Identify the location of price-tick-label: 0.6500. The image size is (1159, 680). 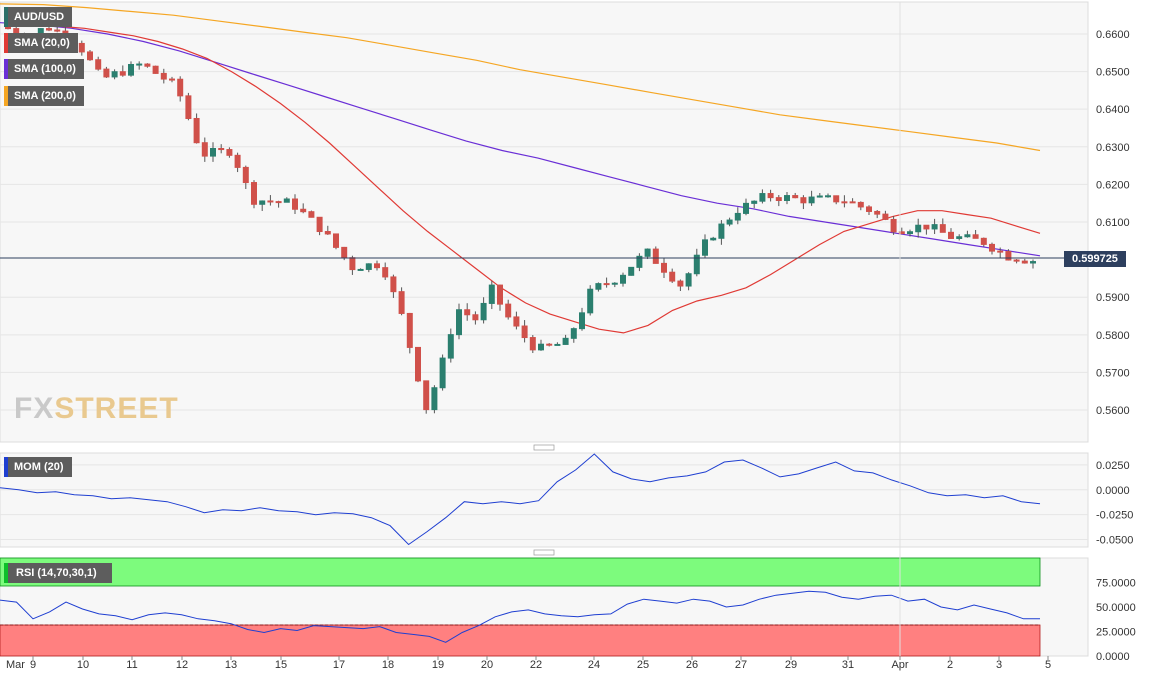
(1113, 73).